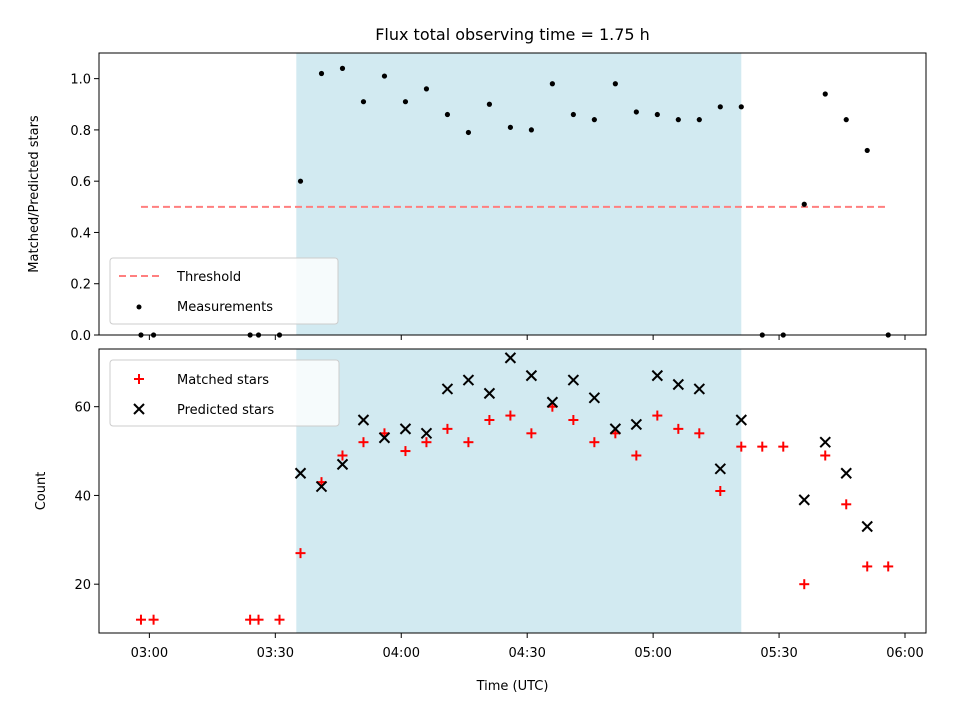 This screenshot has width=960, height=720. I want to click on count-y-tick-label: 60, so click(82, 408).